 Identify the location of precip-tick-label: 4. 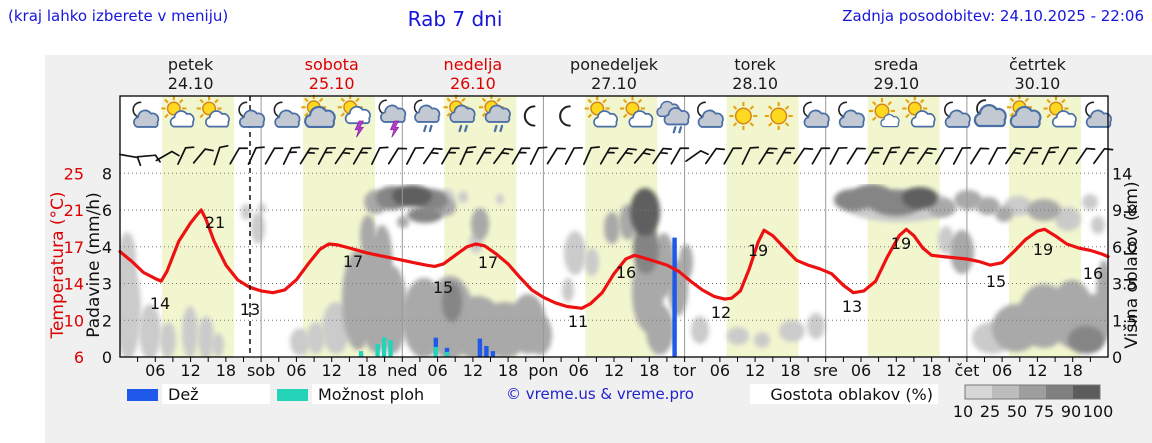
(107, 247).